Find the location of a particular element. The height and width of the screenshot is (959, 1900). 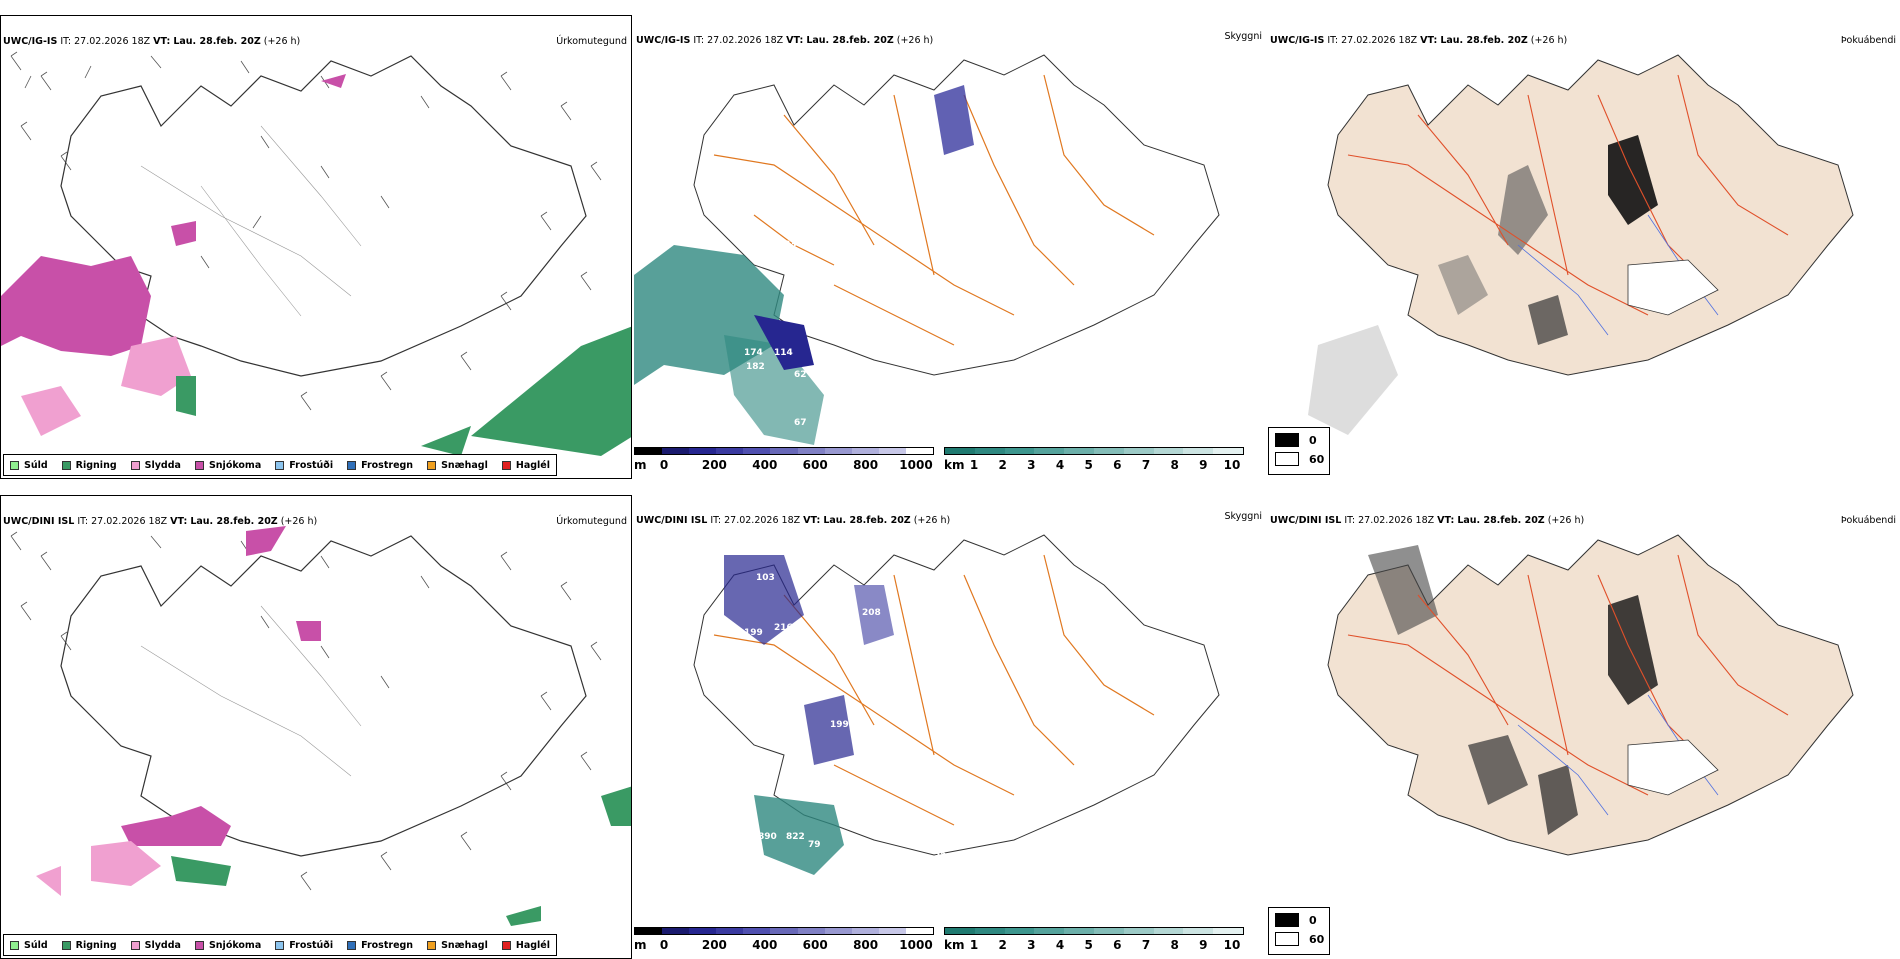

lead-time: (+26 h) is located at coordinates (299, 521).